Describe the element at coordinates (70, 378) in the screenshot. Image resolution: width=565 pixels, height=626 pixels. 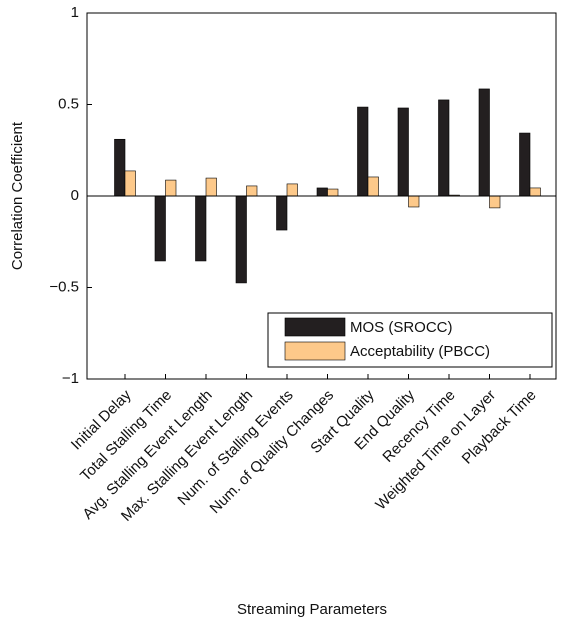
I see `y-tick-label: −1` at that location.